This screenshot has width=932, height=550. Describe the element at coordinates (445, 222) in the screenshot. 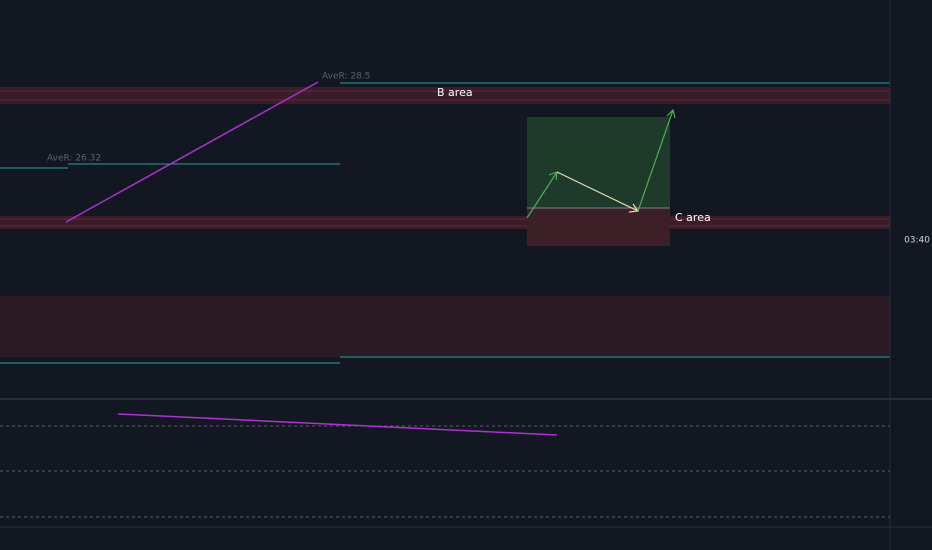

I see `c-zone` at that location.